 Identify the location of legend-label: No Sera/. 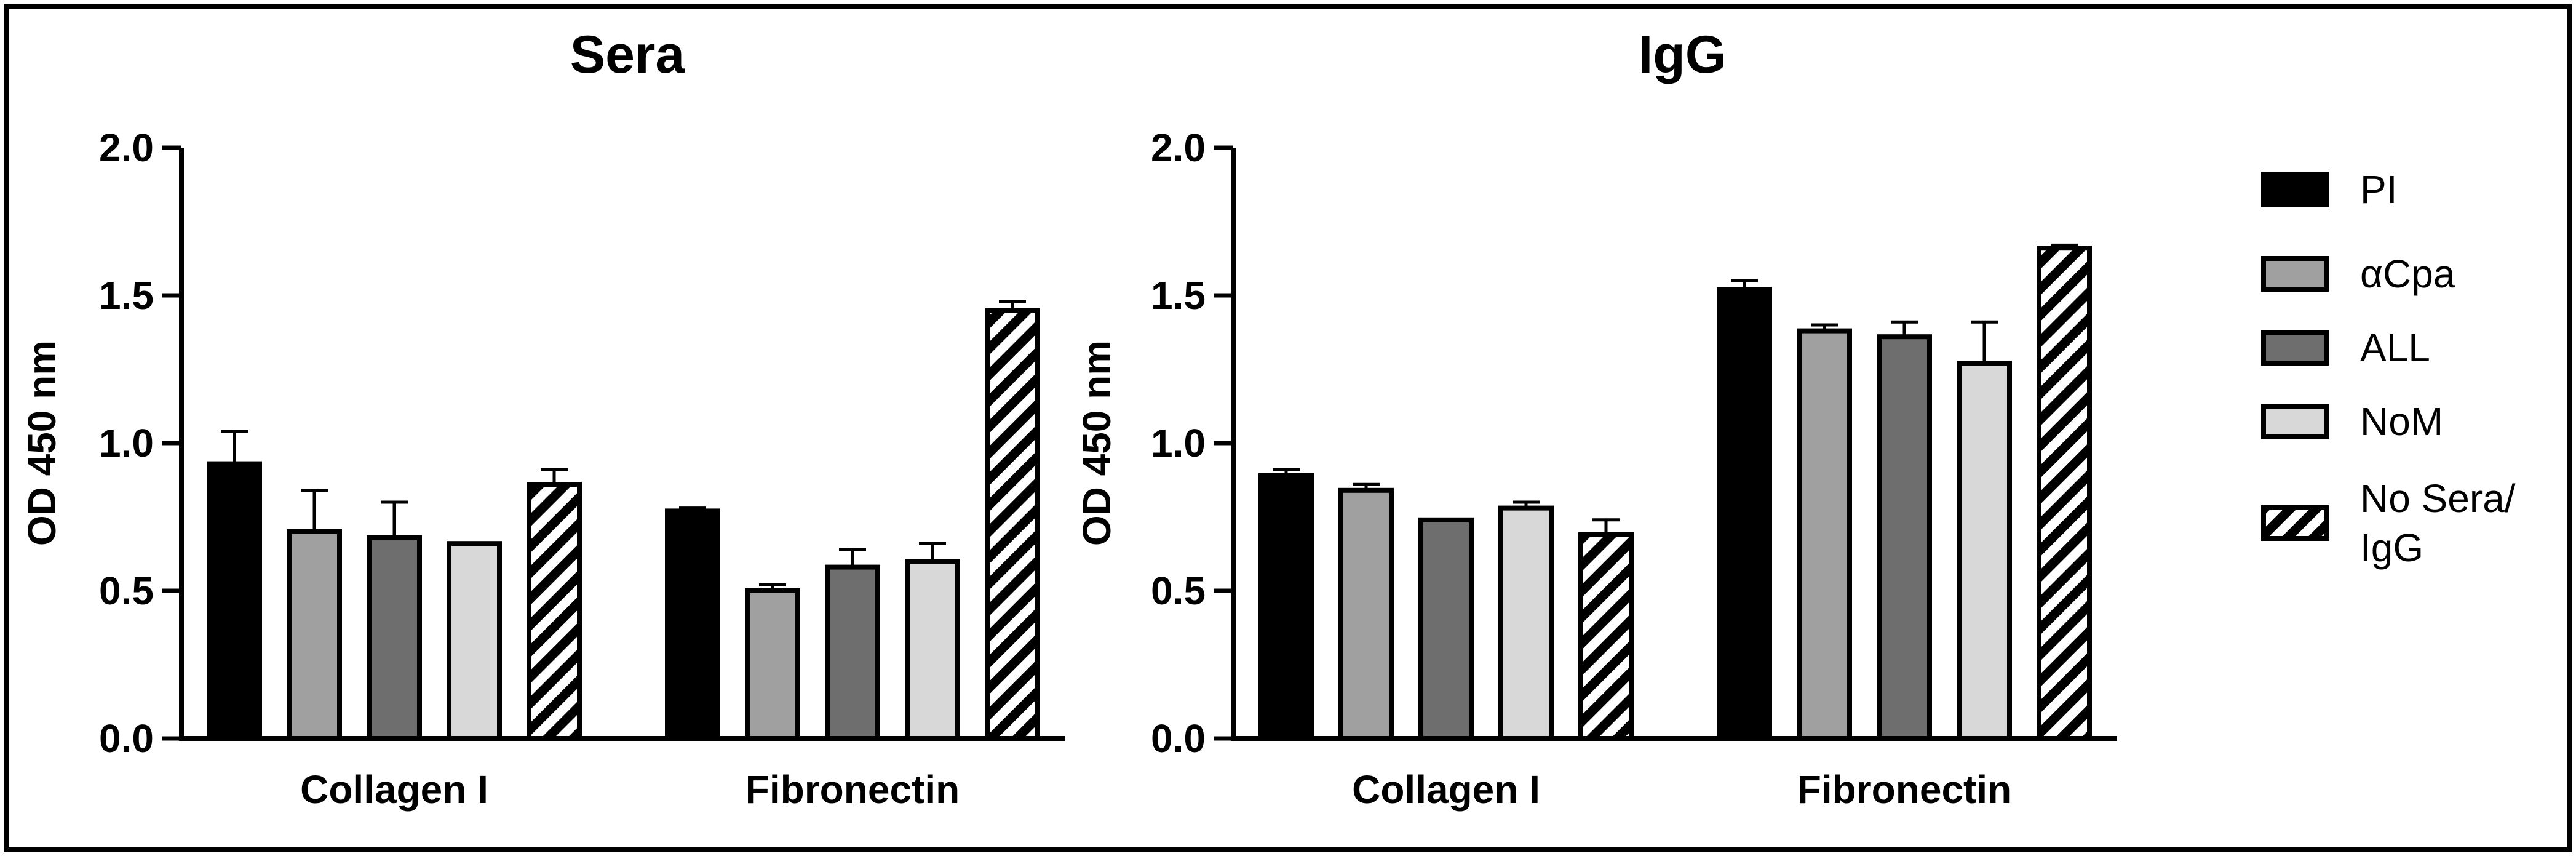
(2438, 498).